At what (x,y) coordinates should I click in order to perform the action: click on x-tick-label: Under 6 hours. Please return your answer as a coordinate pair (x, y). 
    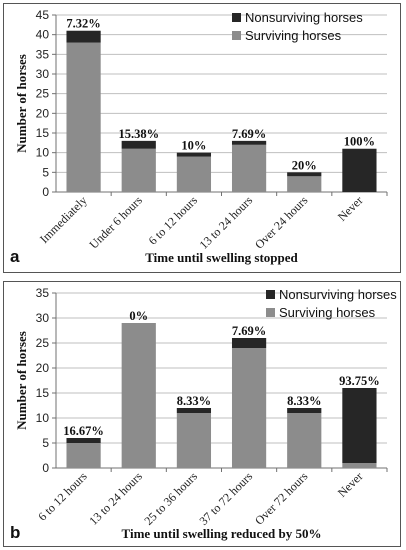
    Looking at the image, I should click on (115, 222).